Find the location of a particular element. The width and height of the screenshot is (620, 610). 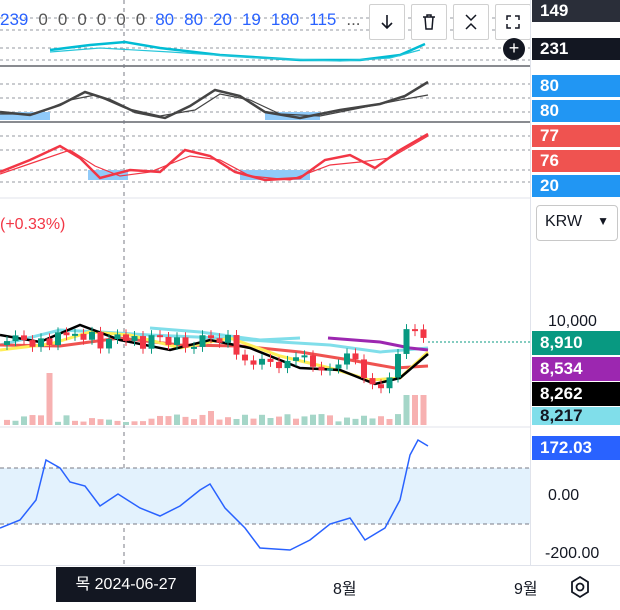

currency-select: KRW ▼ is located at coordinates (577, 223).